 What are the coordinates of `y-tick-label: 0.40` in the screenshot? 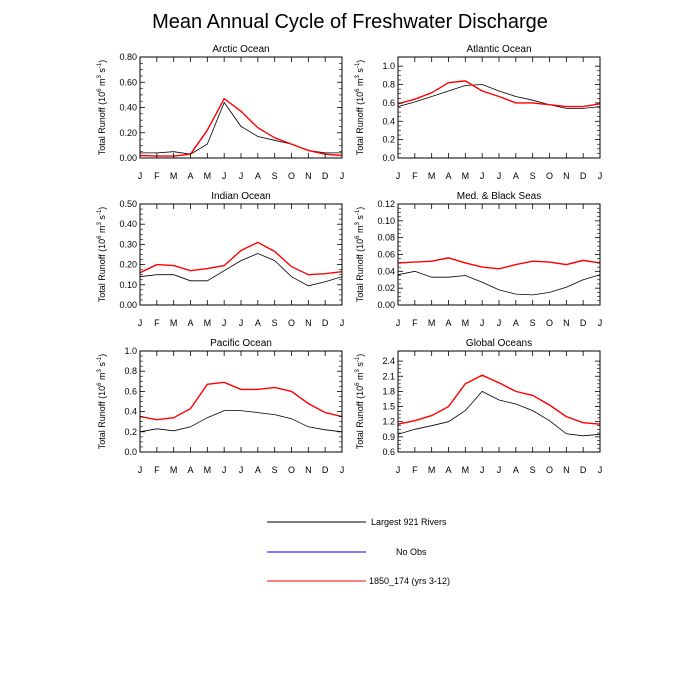 It's located at (128, 224).